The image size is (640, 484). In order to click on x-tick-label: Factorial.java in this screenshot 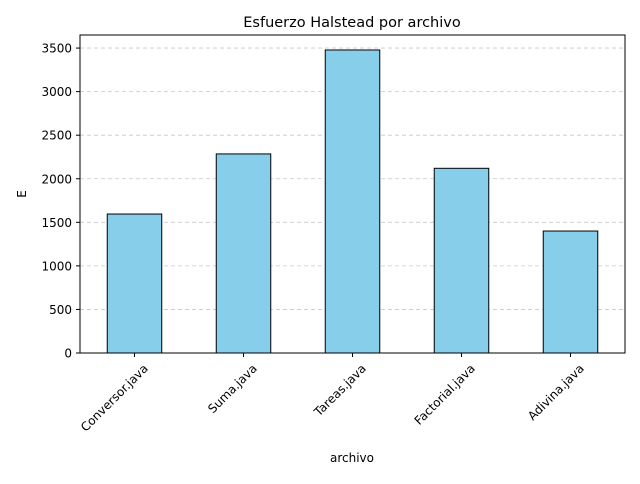, I will do `click(445, 394)`.